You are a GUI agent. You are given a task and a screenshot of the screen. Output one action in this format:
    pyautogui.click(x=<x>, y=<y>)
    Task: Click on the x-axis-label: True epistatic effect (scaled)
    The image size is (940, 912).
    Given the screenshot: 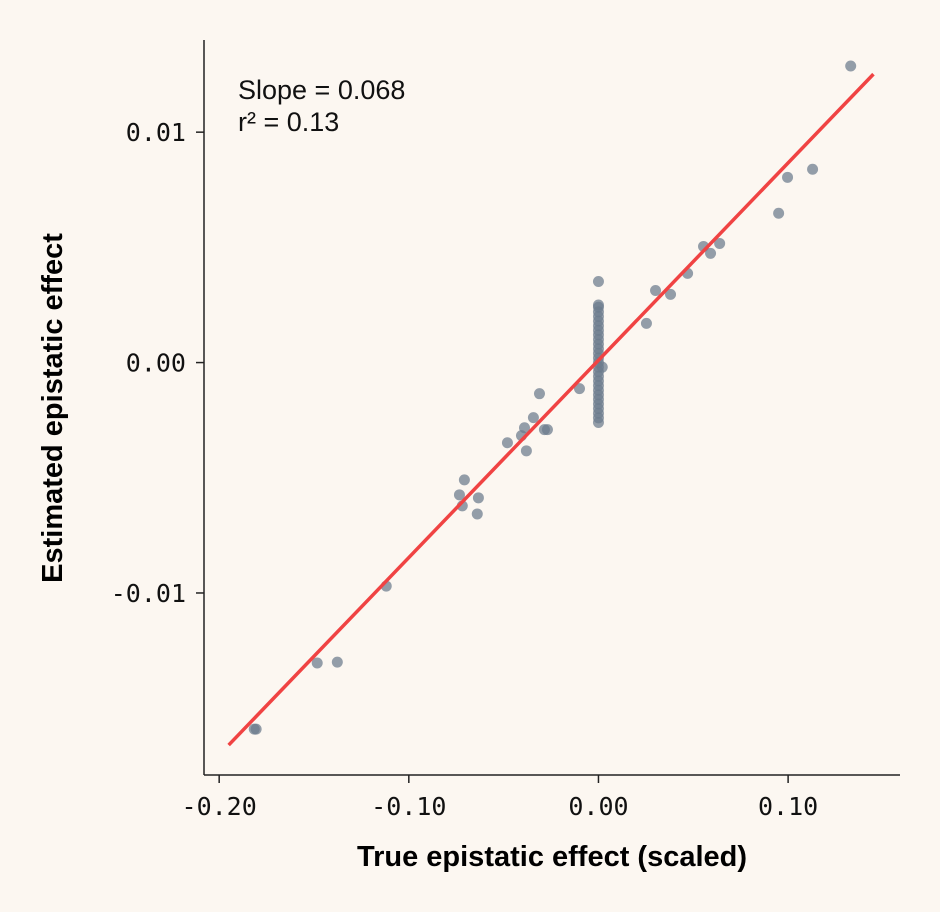 What is the action you would take?
    pyautogui.click(x=552, y=857)
    